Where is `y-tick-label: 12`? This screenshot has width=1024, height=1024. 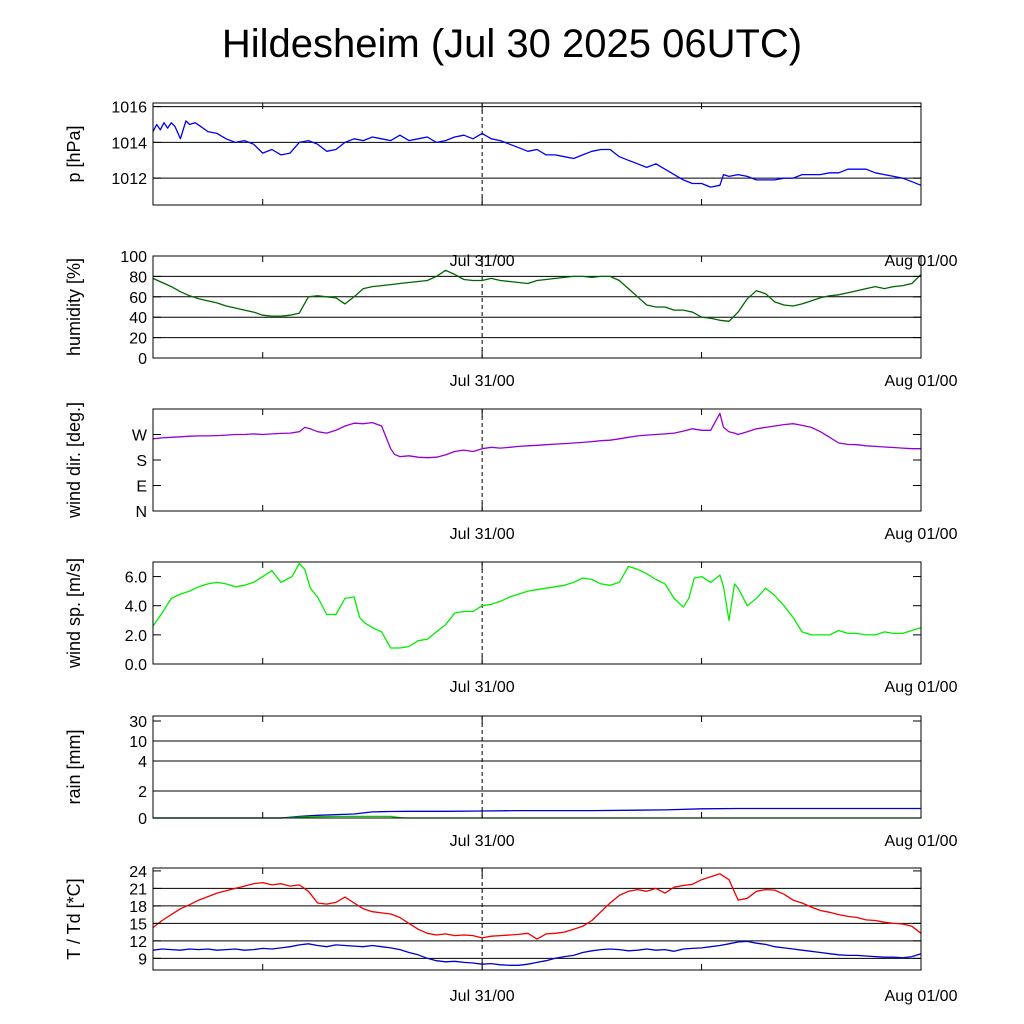
y-tick-label: 12 is located at coordinates (138, 942).